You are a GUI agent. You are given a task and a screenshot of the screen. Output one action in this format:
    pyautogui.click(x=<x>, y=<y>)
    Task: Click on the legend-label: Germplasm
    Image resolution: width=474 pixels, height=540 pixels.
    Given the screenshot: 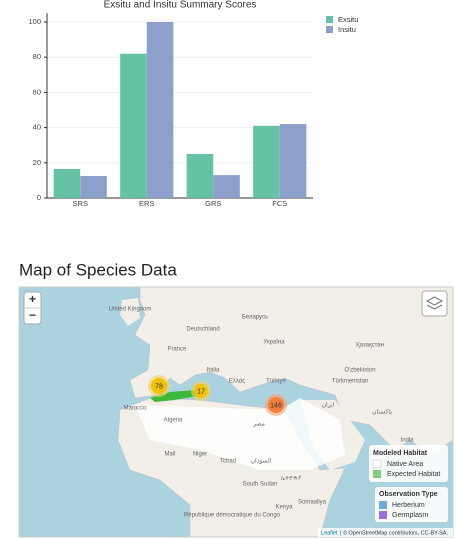 What is the action you would take?
    pyautogui.click(x=410, y=515)
    